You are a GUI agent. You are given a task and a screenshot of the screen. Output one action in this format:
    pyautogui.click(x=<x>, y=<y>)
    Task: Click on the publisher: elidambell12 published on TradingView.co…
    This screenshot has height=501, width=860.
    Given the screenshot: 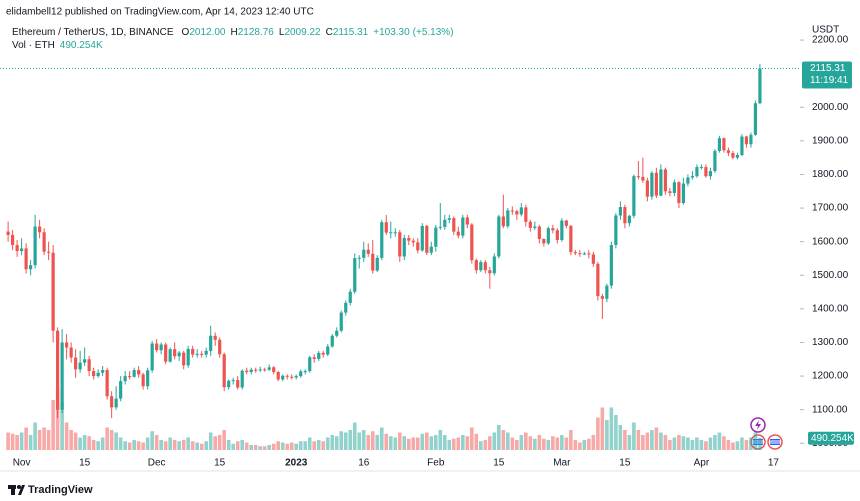 What is the action you would take?
    pyautogui.click(x=160, y=12)
    